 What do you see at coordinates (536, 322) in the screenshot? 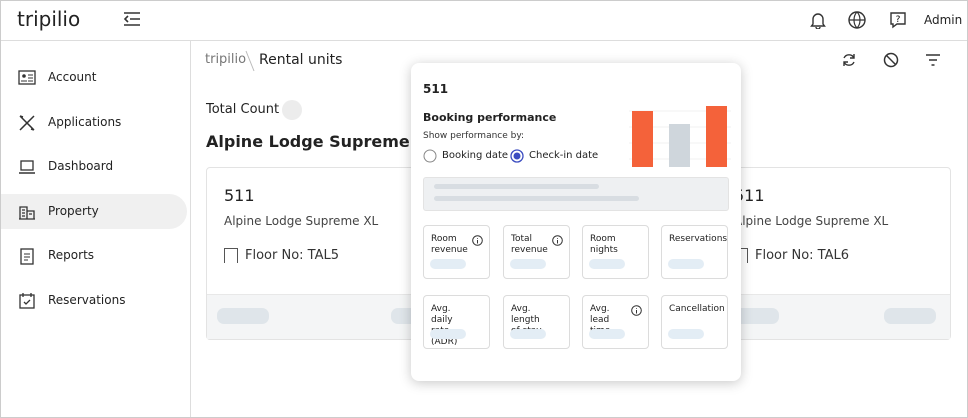
I see `metric-tile: Avg. length of stay` at bounding box center [536, 322].